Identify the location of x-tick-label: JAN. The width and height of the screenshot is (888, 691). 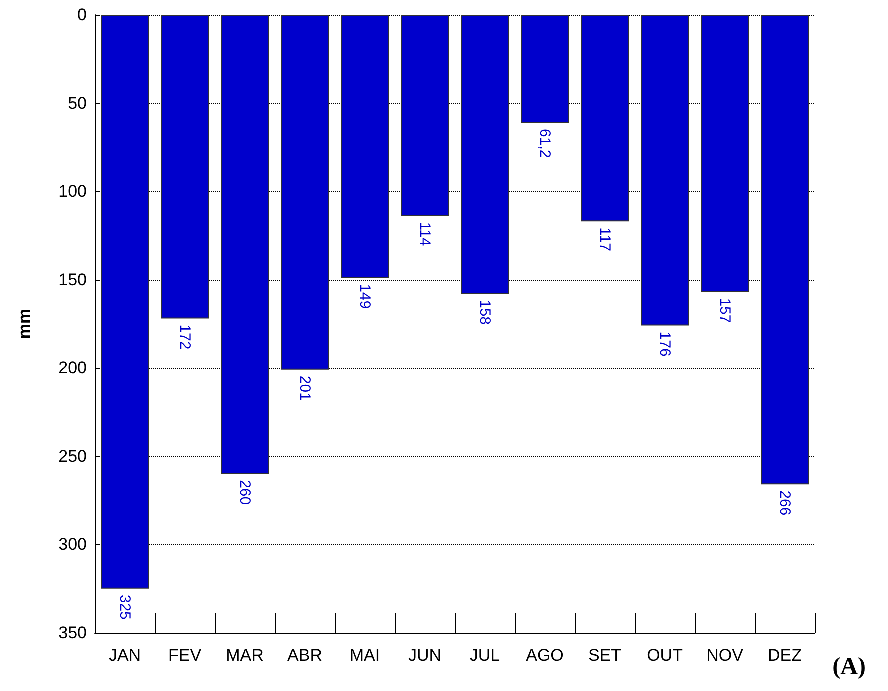
(125, 655).